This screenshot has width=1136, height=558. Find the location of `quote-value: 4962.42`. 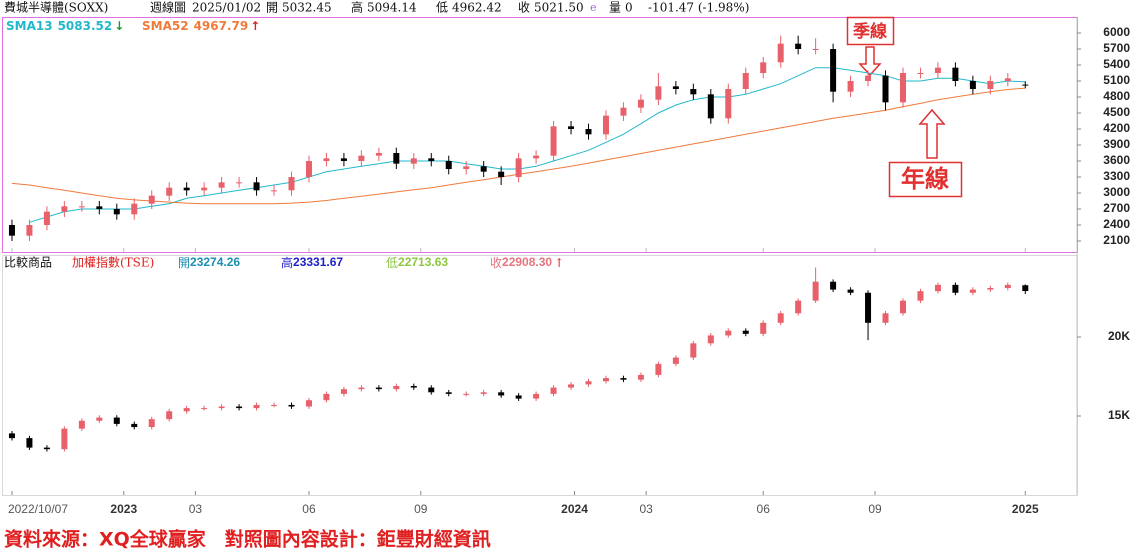

quote-value: 4962.42 is located at coordinates (477, 8).